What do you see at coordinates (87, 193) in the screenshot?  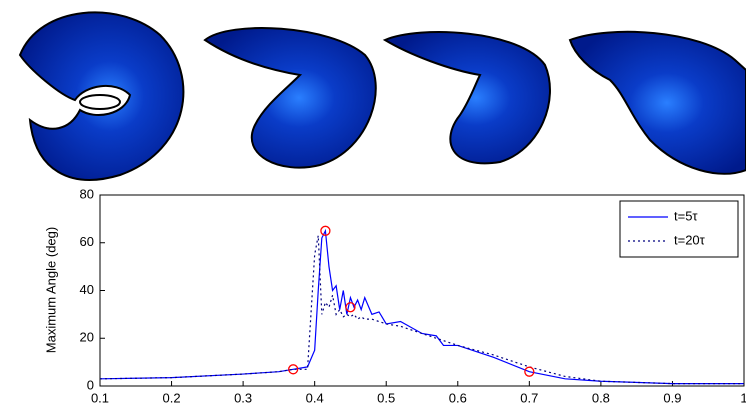 I see `y-tick-label: 80` at bounding box center [87, 193].